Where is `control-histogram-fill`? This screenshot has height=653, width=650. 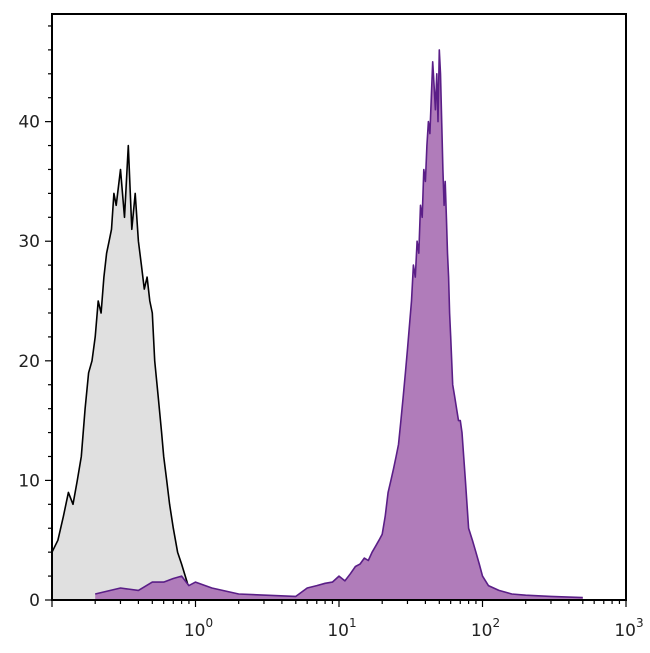 control-histogram-fill is located at coordinates (120, 372).